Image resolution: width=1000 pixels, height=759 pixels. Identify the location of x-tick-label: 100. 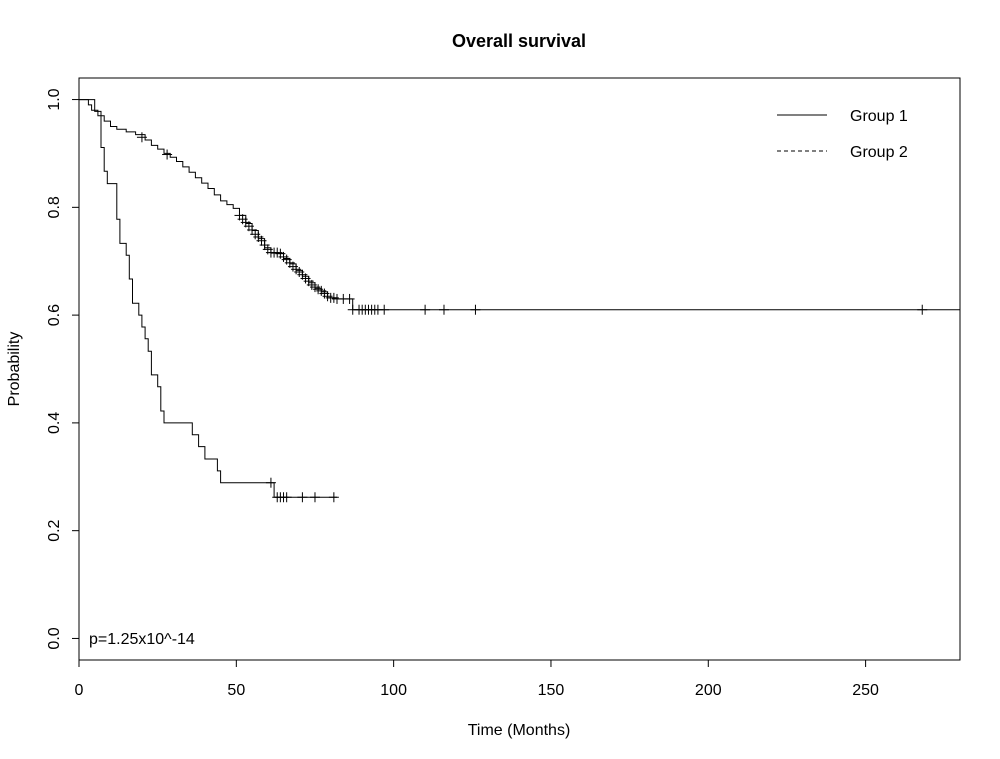
(393, 690).